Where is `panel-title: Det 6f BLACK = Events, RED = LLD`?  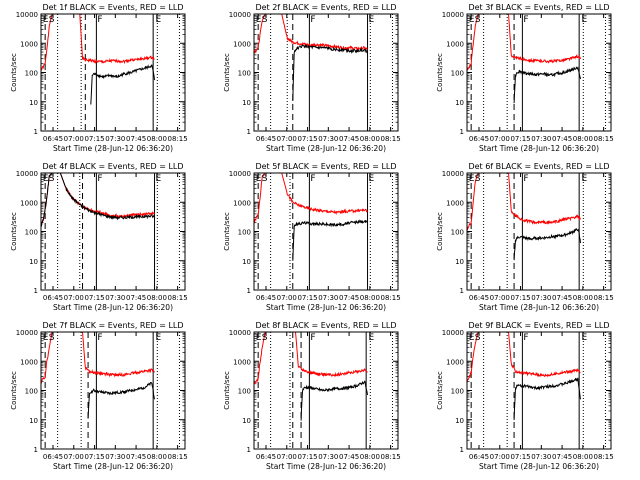 panel-title: Det 6f BLACK = Events, RED = LLD is located at coordinates (538, 166).